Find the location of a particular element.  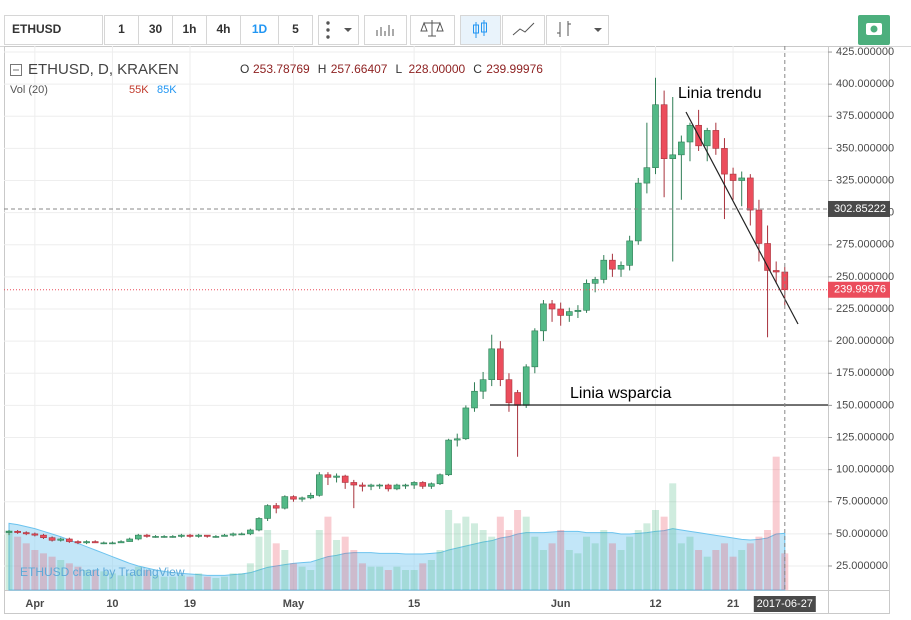

collapse-icon is located at coordinates (16, 70).